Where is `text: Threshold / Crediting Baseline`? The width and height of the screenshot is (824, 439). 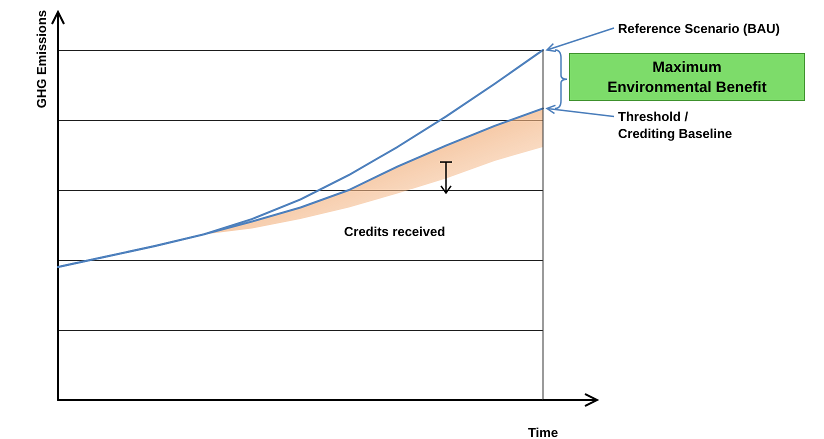 text: Threshold / Crediting Baseline is located at coordinates (676, 125).